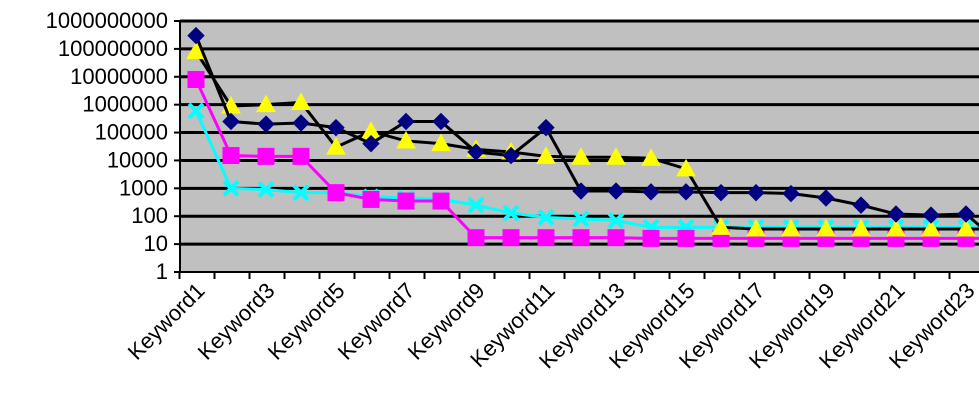  I want to click on y-tick-label: 100000000, so click(113, 48).